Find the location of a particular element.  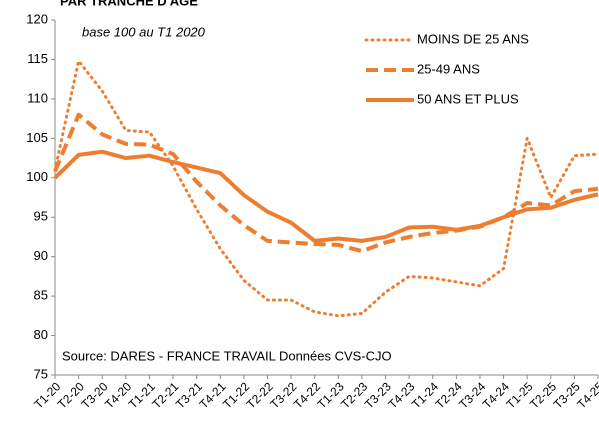

legend-label: 50 ANS ET PLUS is located at coordinates (468, 98).